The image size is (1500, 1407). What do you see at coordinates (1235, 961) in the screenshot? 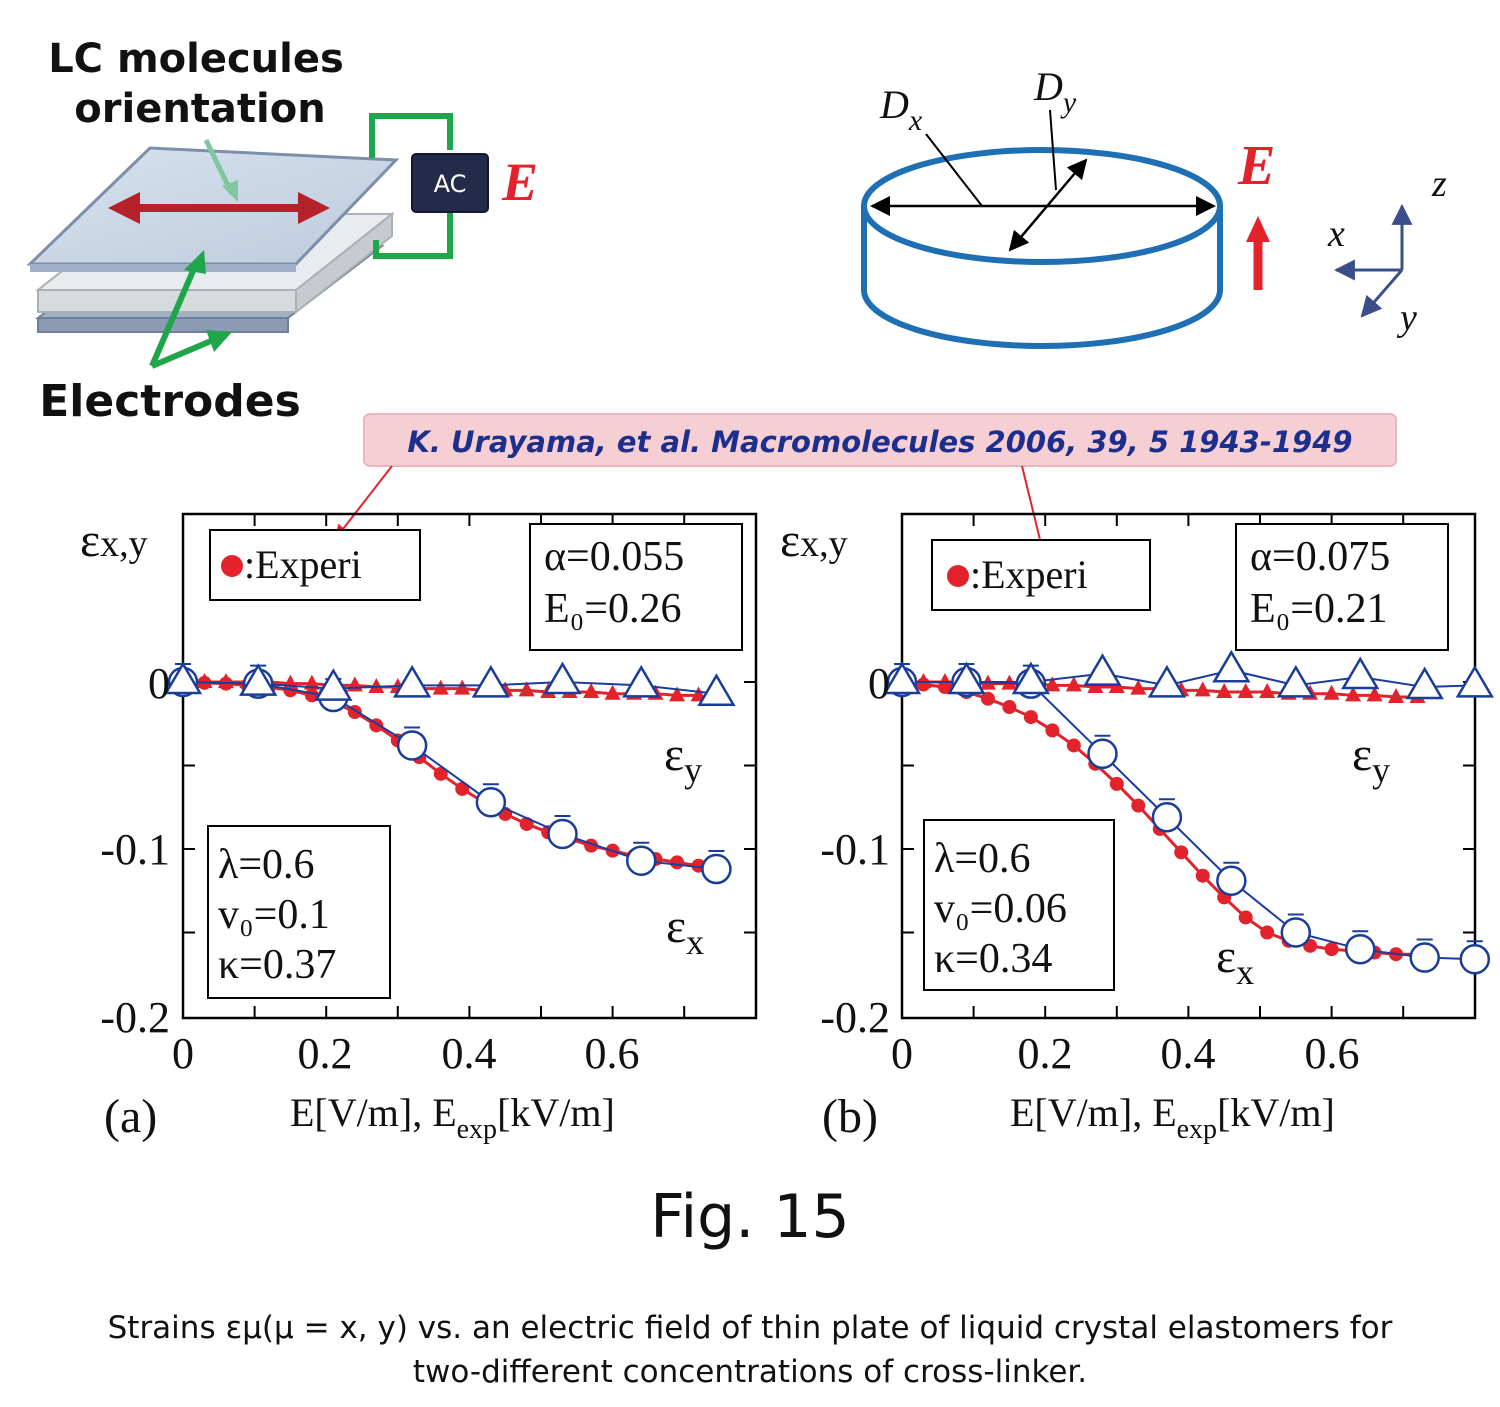
I see `panel-b-ex-label: εx` at bounding box center [1235, 961].